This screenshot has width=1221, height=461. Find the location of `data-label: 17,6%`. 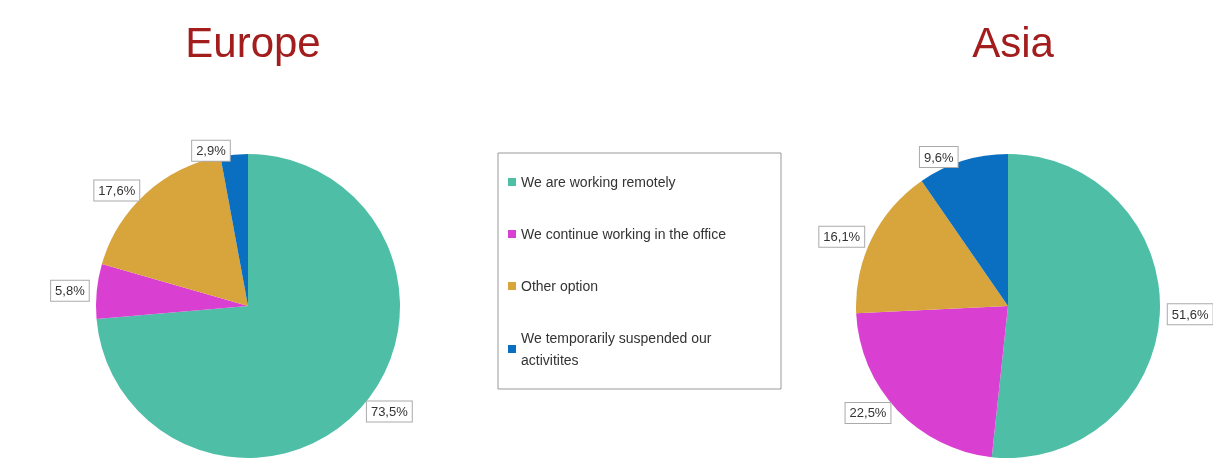

data-label: 17,6% is located at coordinates (117, 190).